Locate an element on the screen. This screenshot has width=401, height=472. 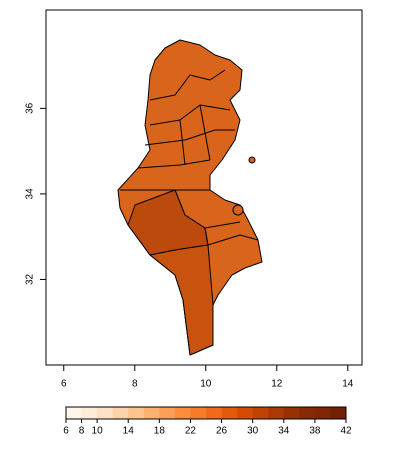
legend-tick-label: 38 is located at coordinates (315, 431).